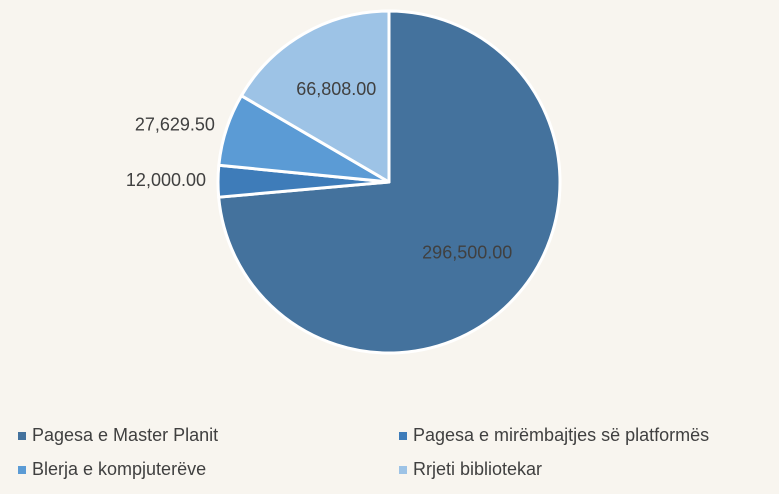 This screenshot has width=779, height=494. Describe the element at coordinates (166, 180) in the screenshot. I see `data-label: 12,000.00` at that location.